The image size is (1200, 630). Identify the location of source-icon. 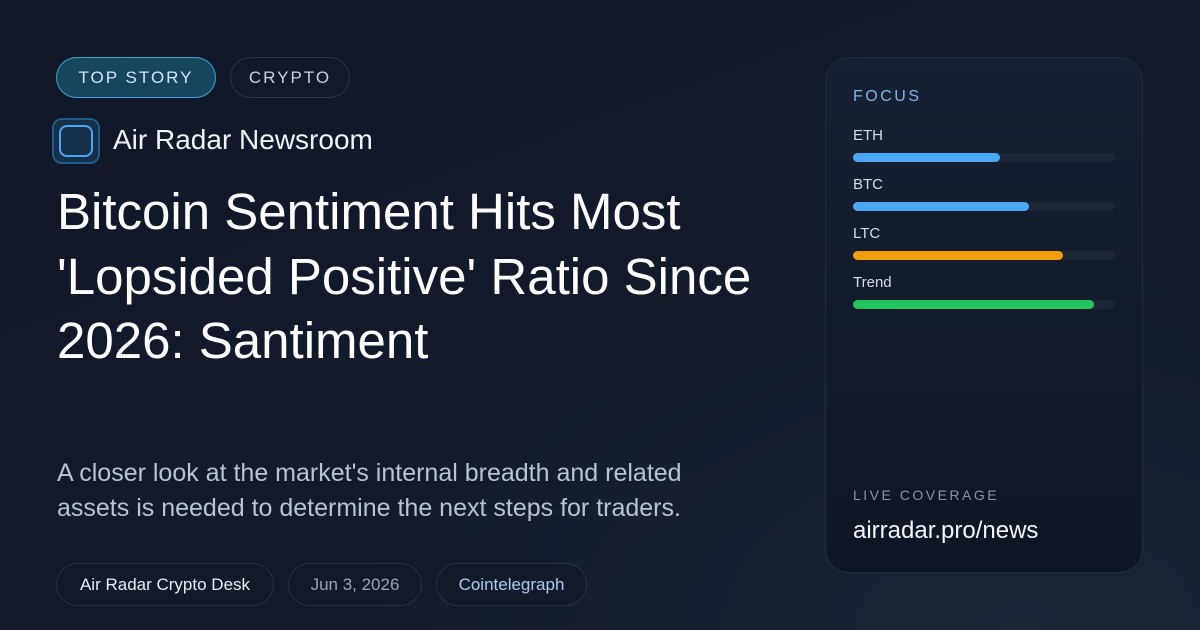
(76, 141).